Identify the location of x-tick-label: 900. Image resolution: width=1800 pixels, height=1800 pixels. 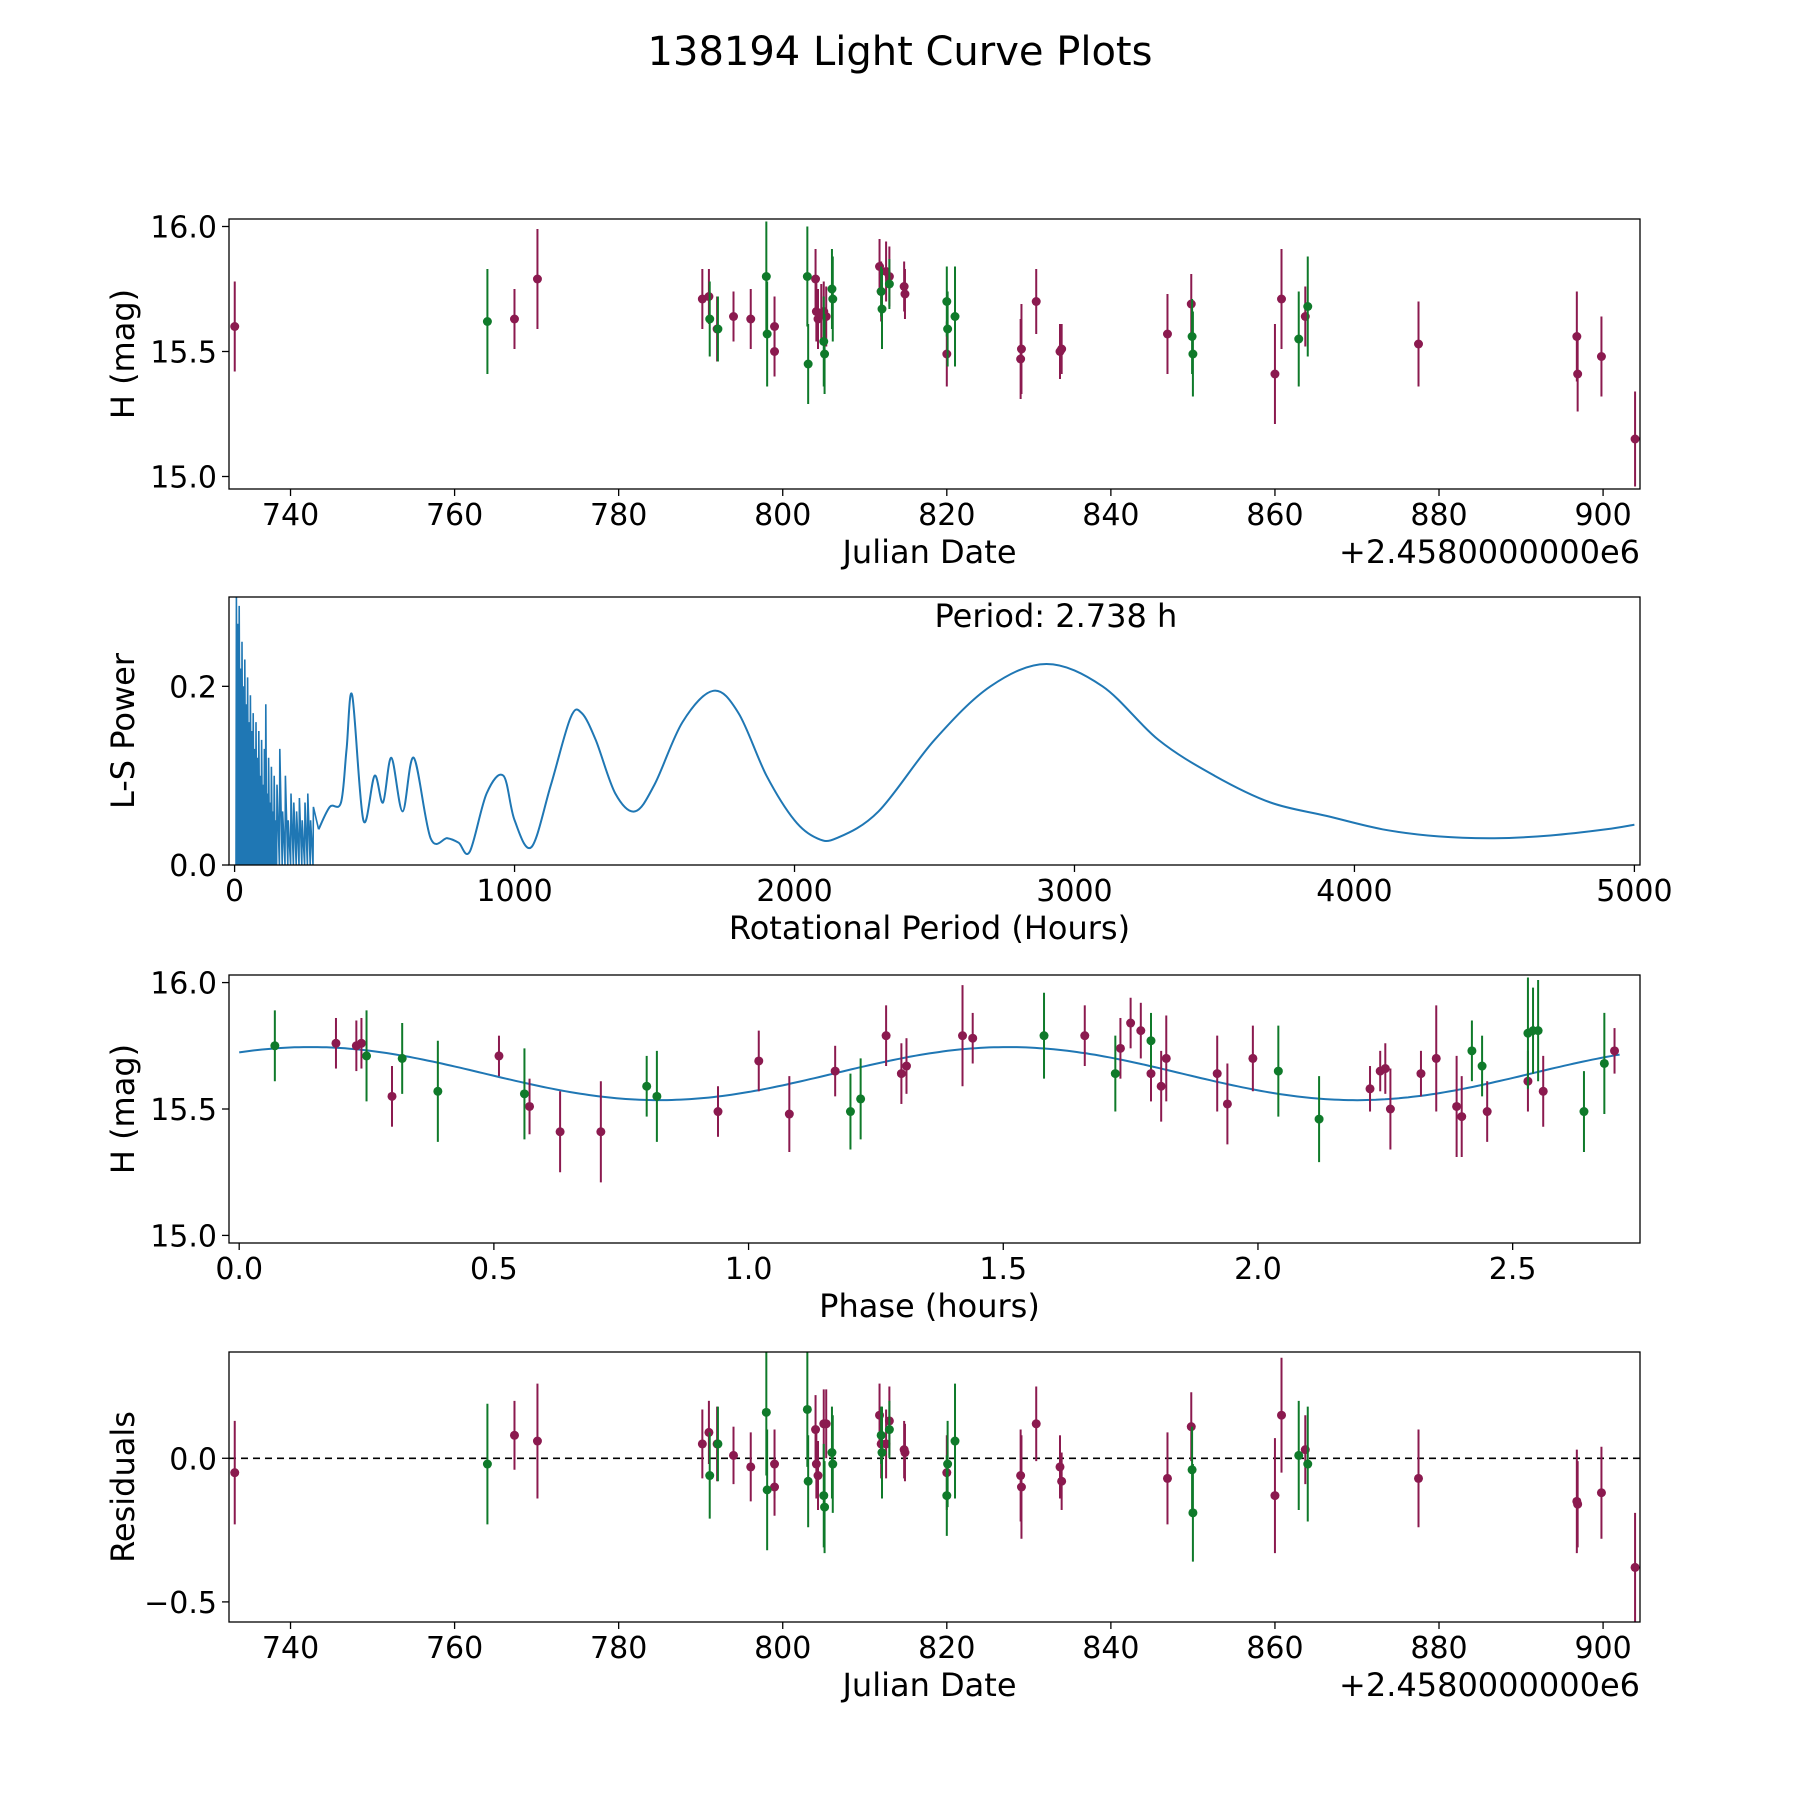
(1602, 1648).